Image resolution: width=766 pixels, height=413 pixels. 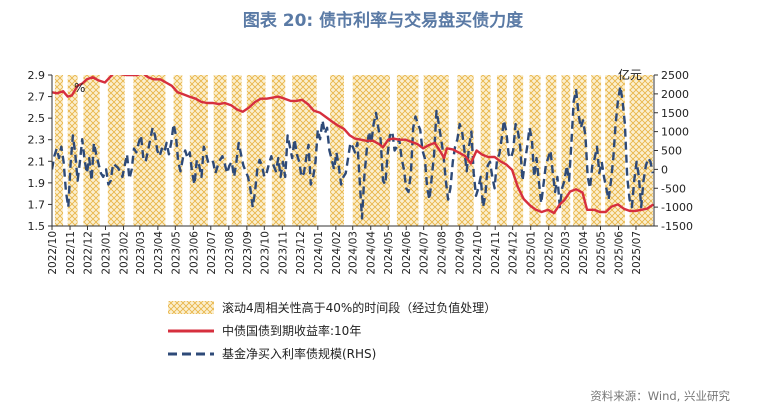 I want to click on source-note: 资料来源：Wind, 兴业研究, so click(x=660, y=396).